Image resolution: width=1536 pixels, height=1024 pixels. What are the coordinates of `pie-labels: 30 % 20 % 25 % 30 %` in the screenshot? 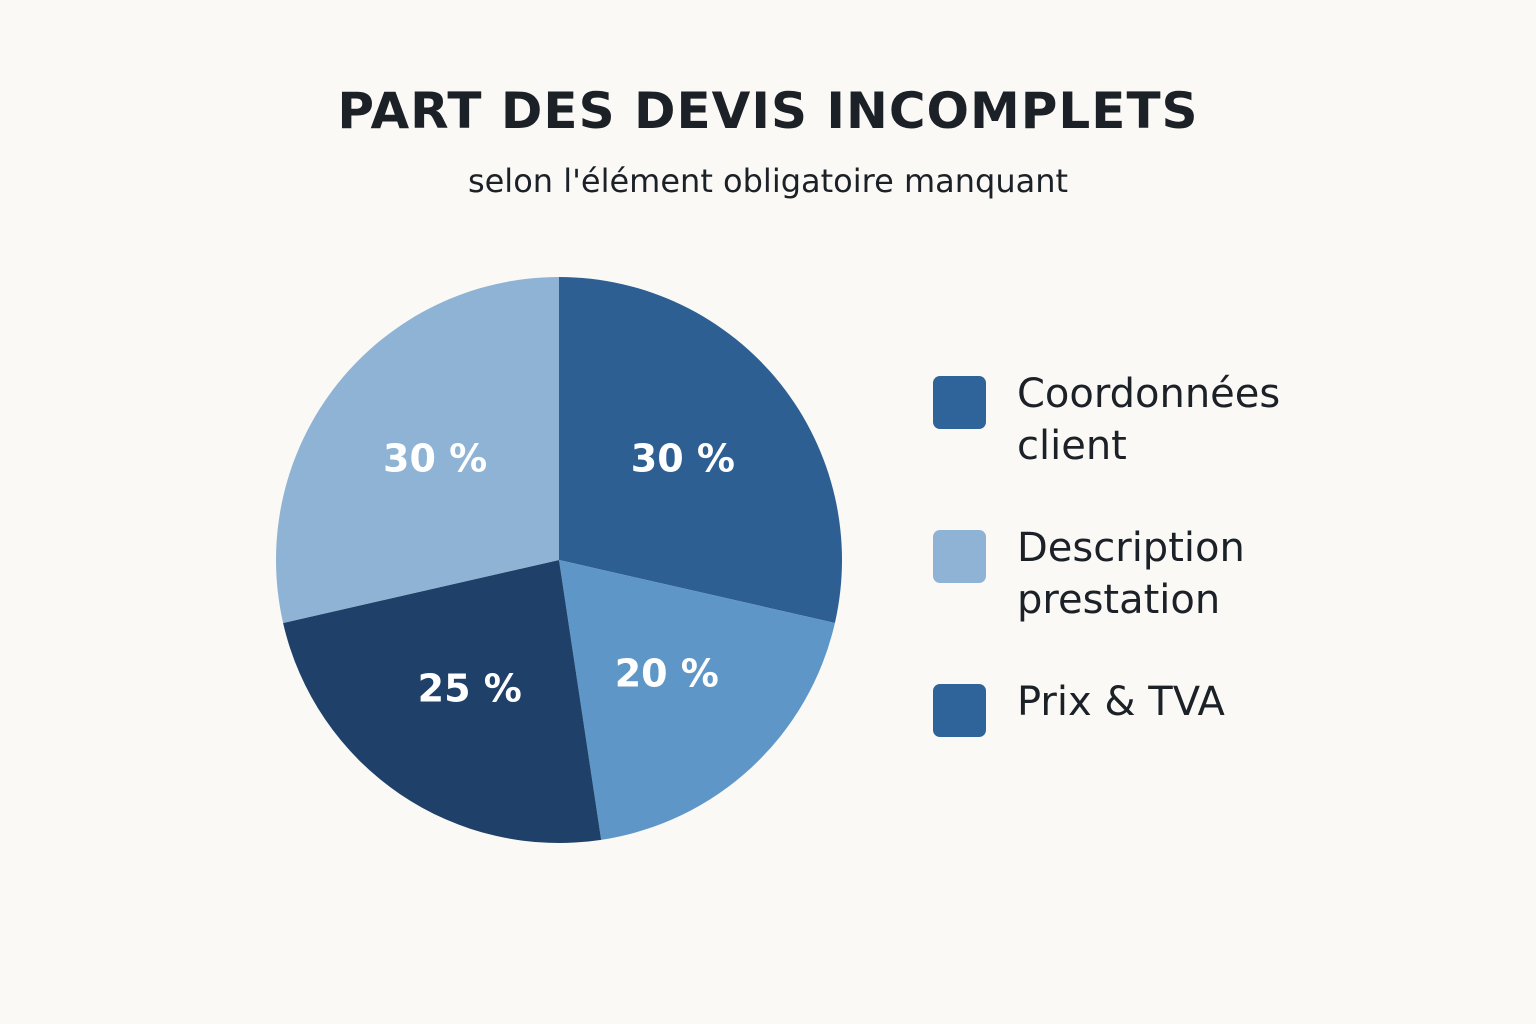 It's located at (559, 574).